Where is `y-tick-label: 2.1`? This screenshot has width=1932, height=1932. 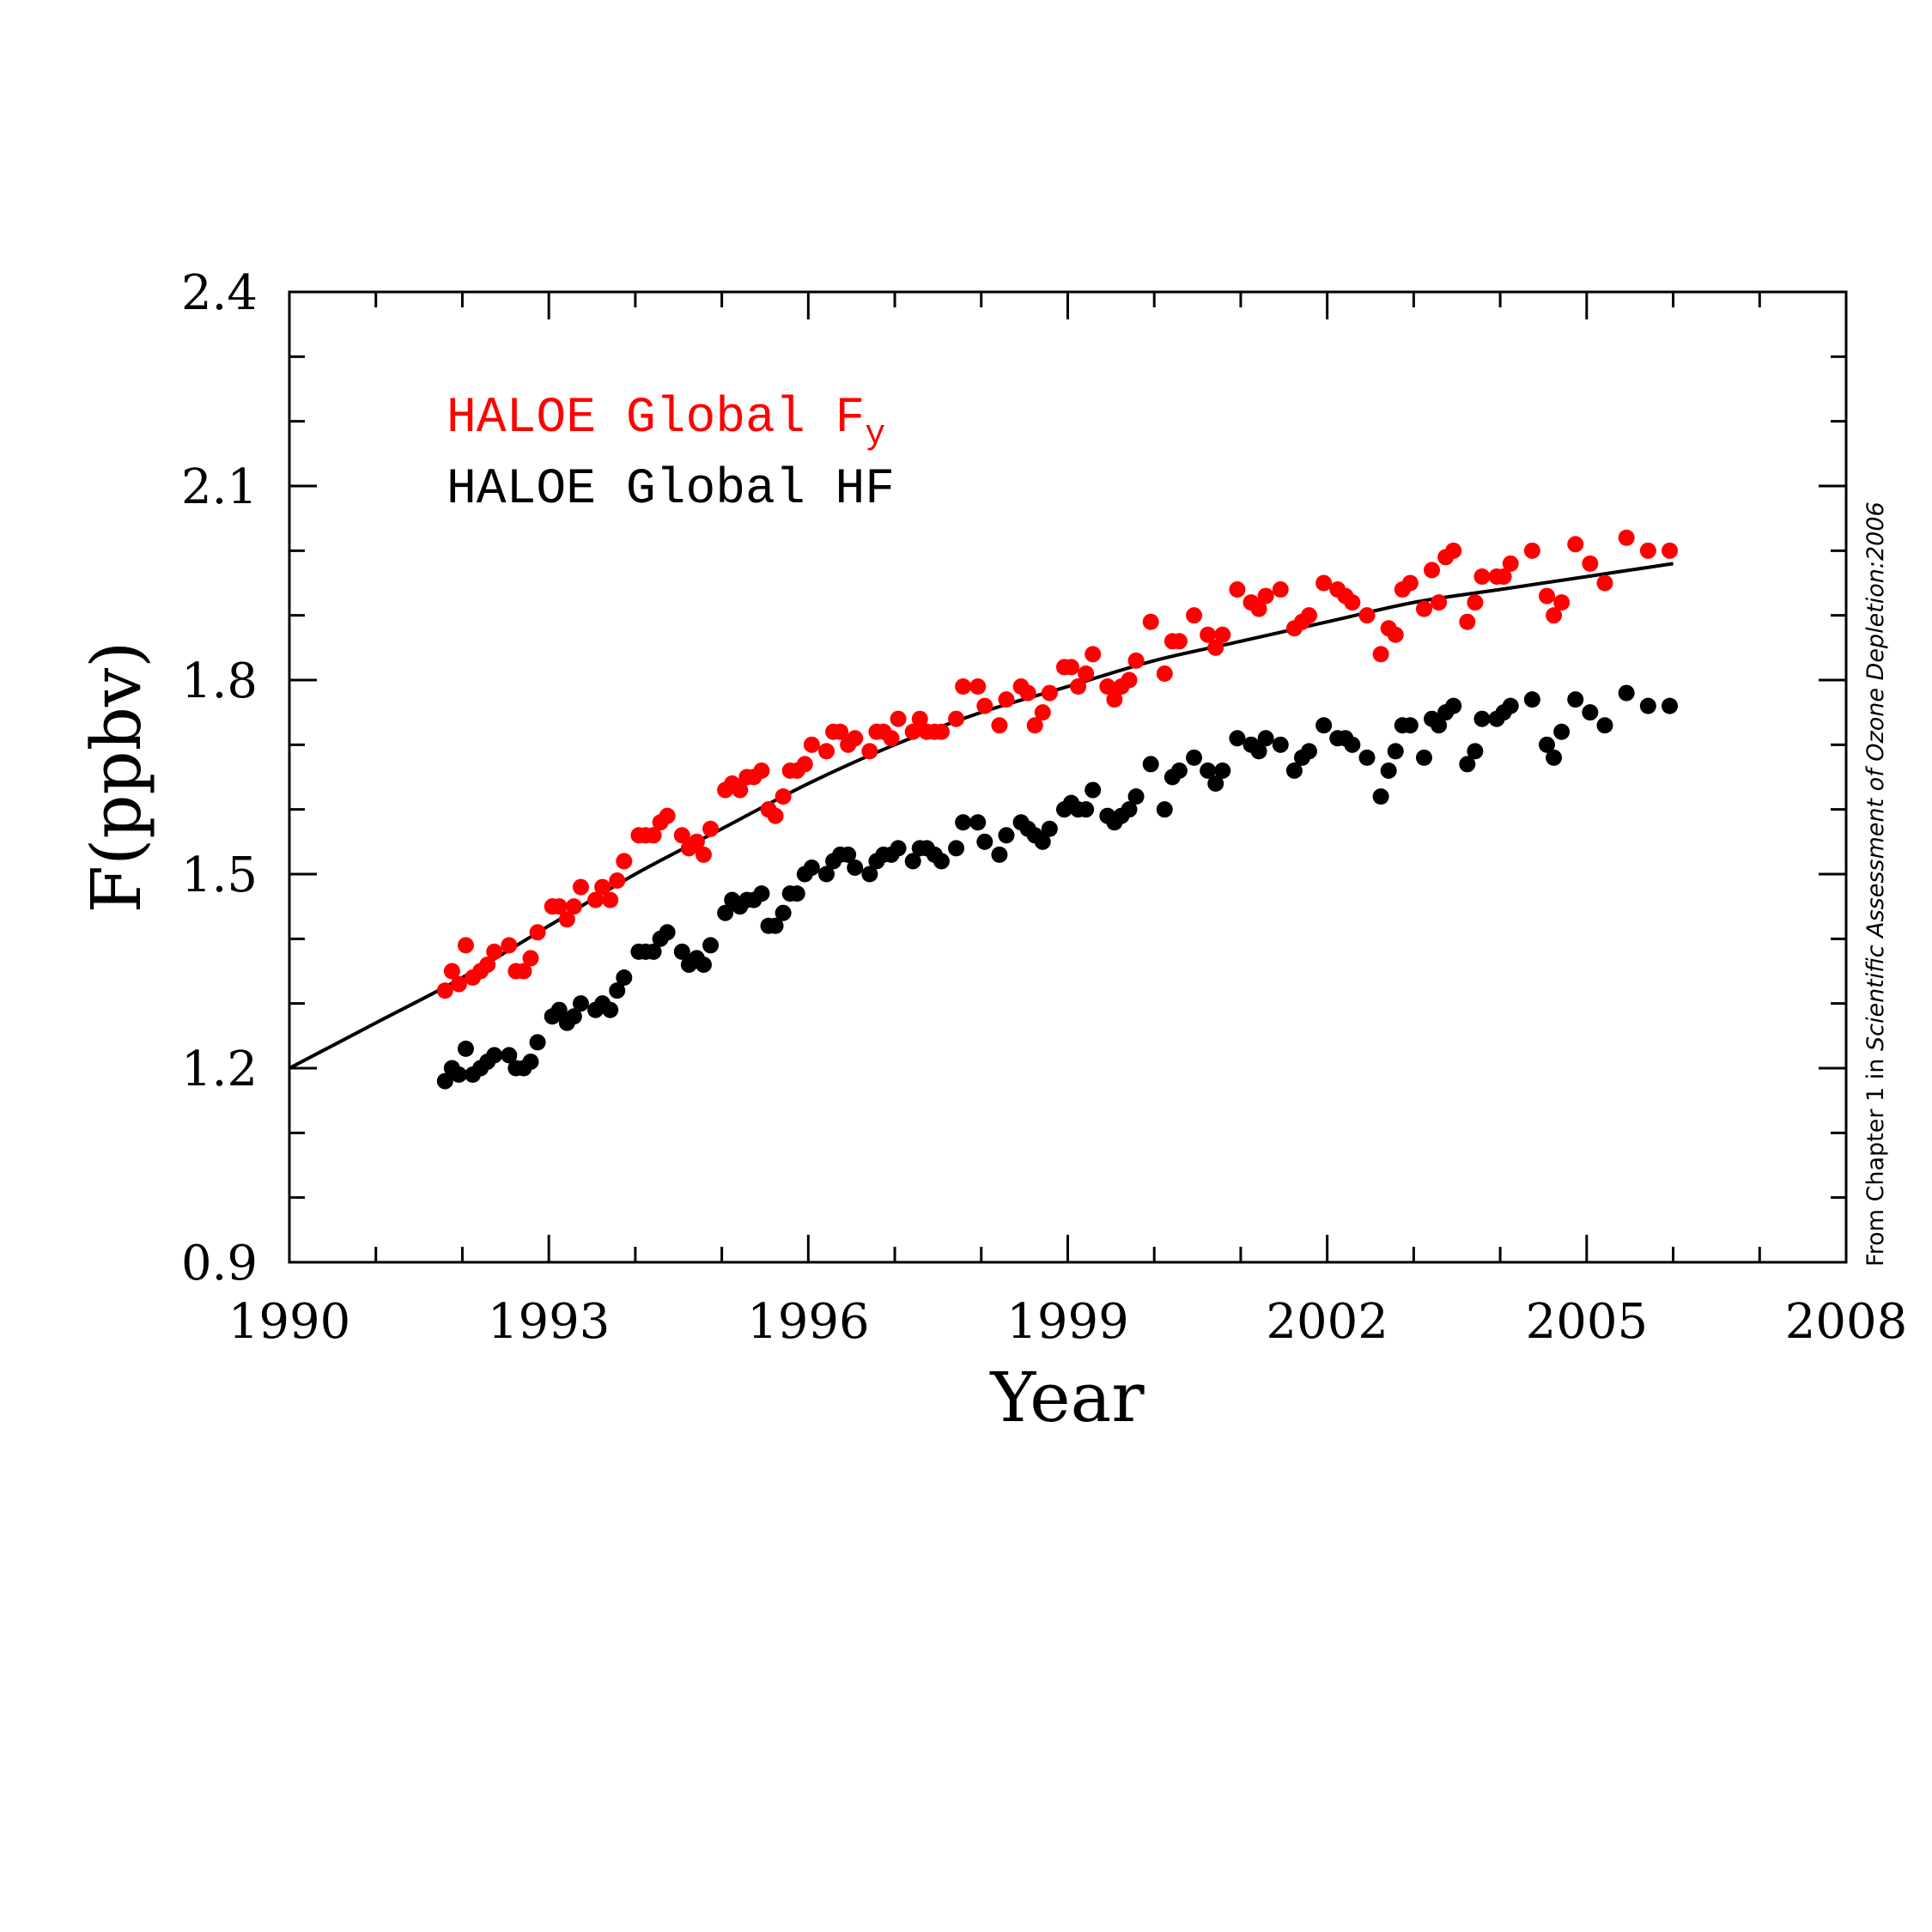 y-tick-label: 2.1 is located at coordinates (219, 487).